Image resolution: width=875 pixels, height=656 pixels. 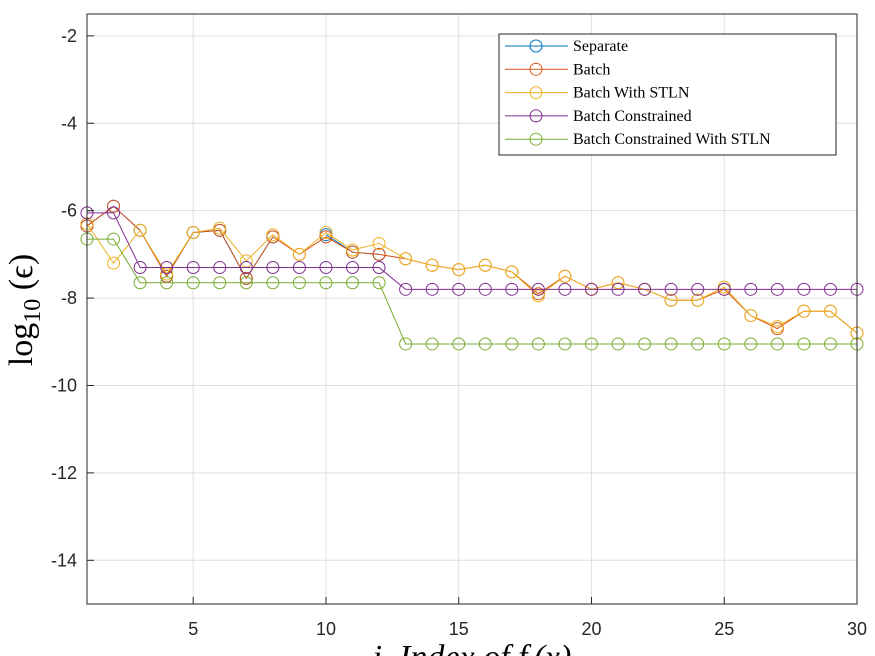 What do you see at coordinates (632, 116) in the screenshot?
I see `legend-label: Batch Constrained` at bounding box center [632, 116].